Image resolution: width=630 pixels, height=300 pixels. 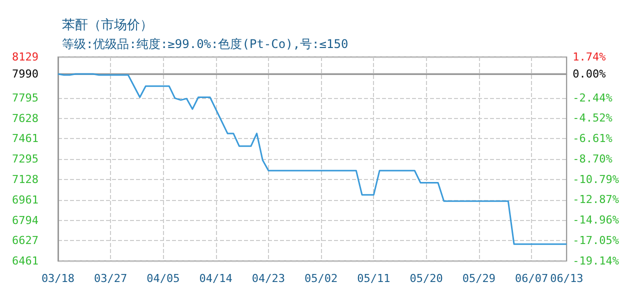 What do you see at coordinates (25, 261) in the screenshot?
I see `y-tick-label: 6461` at bounding box center [25, 261].